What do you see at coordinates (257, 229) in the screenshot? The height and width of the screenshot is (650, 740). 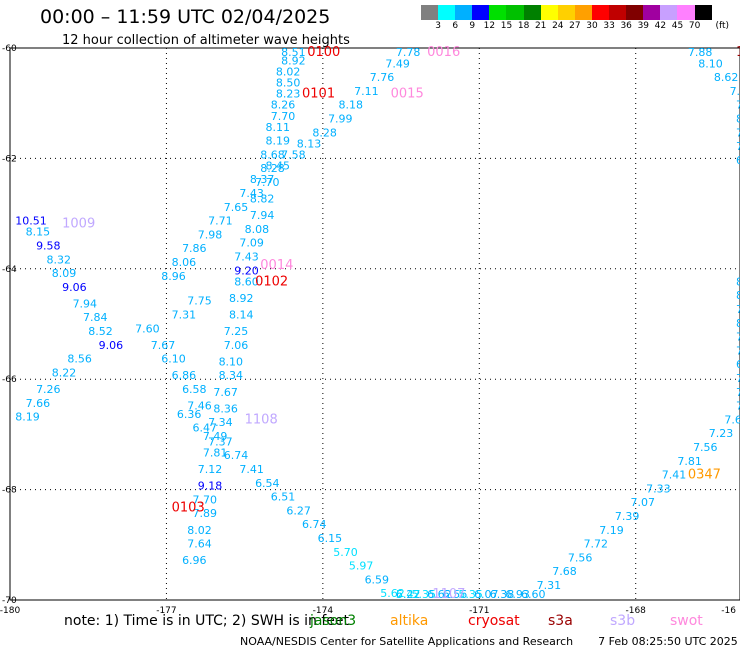 I see `swh-reading: 8.08` at bounding box center [257, 229].